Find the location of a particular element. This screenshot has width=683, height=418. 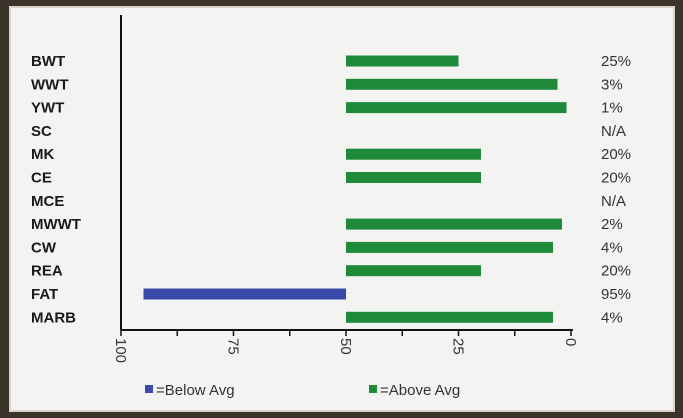

legend-below-label: =Below Avg is located at coordinates (195, 390).